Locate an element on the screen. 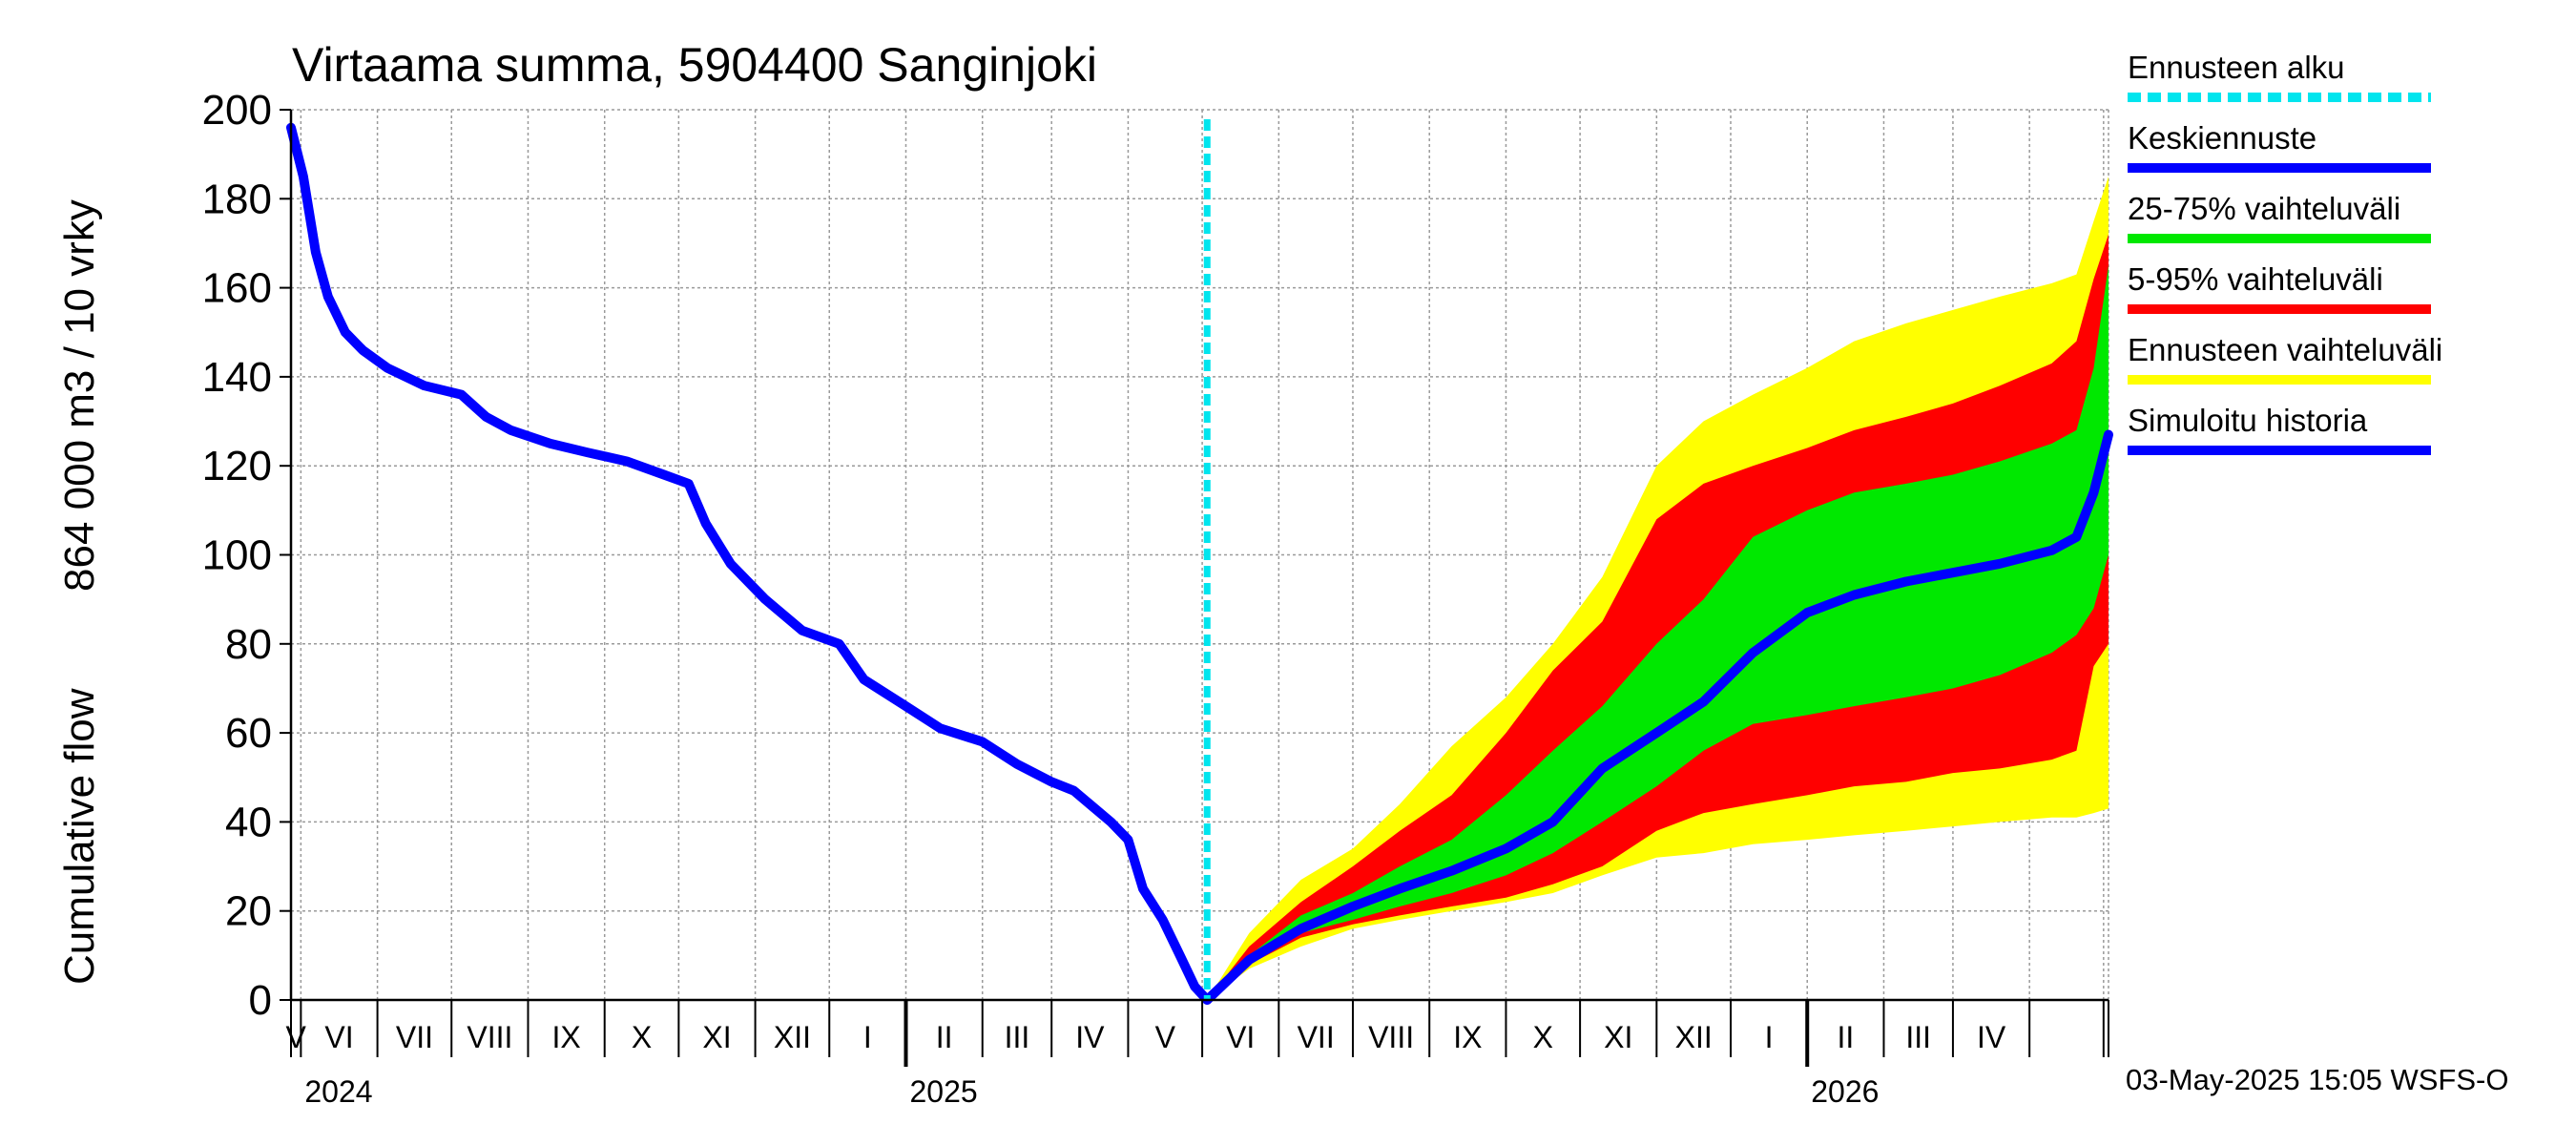 This screenshot has width=2576, height=1145. y-tick-label: 20 is located at coordinates (248, 912).